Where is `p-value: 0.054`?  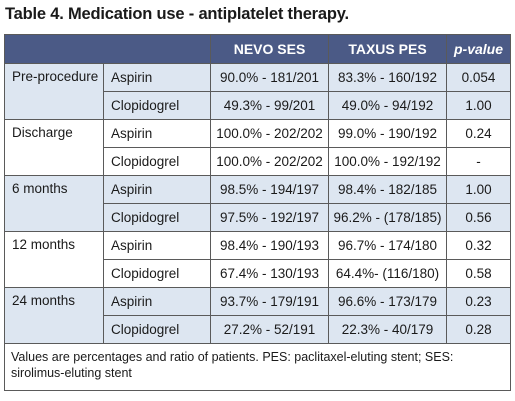 p-value: 0.054 is located at coordinates (478, 77).